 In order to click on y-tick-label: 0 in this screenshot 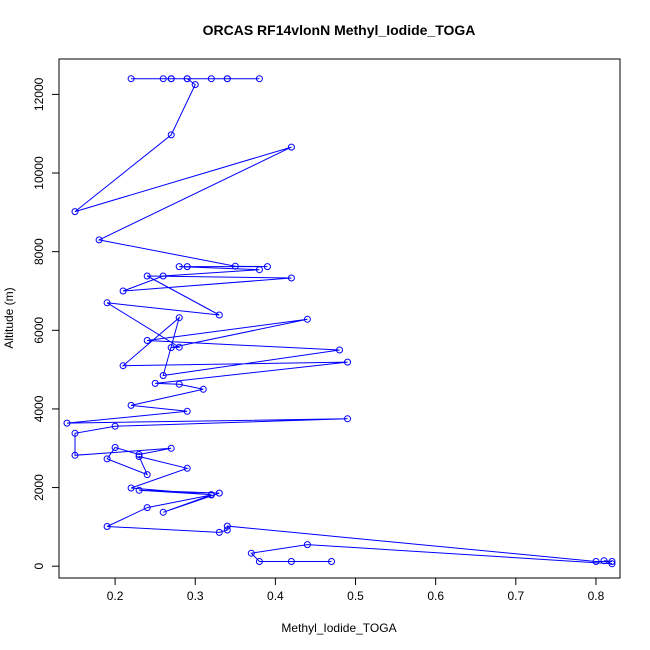, I will do `click(39, 566)`.